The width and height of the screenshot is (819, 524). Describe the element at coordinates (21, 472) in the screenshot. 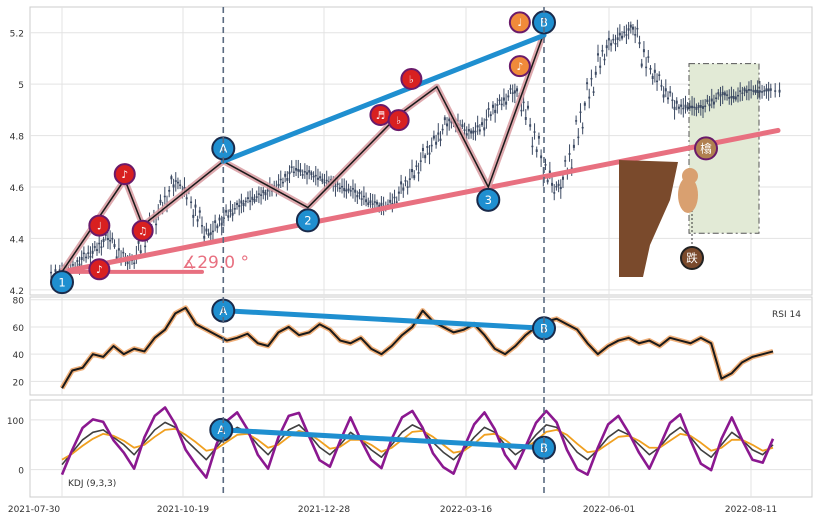

I see `kdj-ytick-label: 0` at that location.